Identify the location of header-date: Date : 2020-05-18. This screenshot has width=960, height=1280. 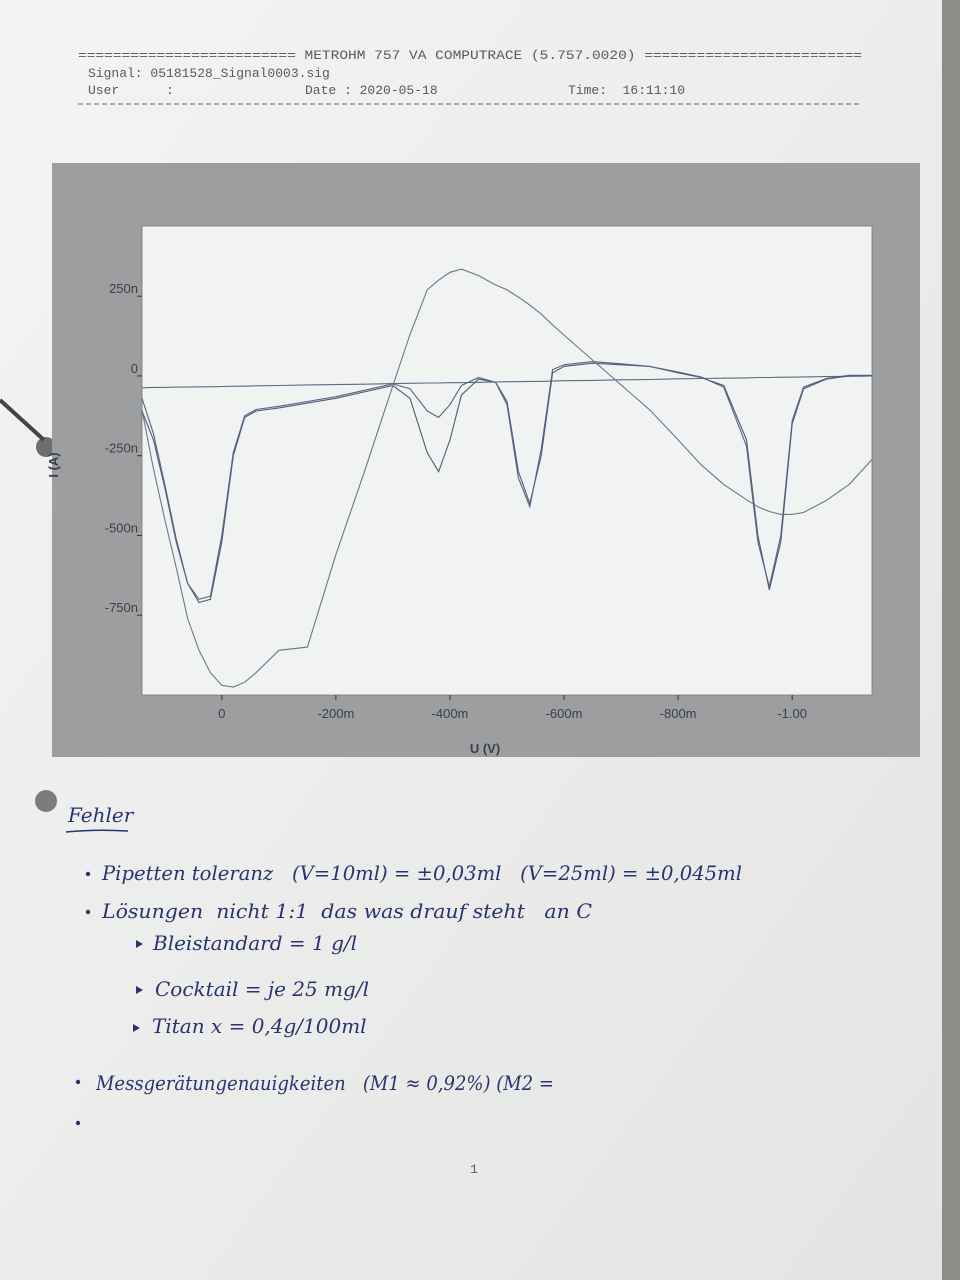
(371, 90).